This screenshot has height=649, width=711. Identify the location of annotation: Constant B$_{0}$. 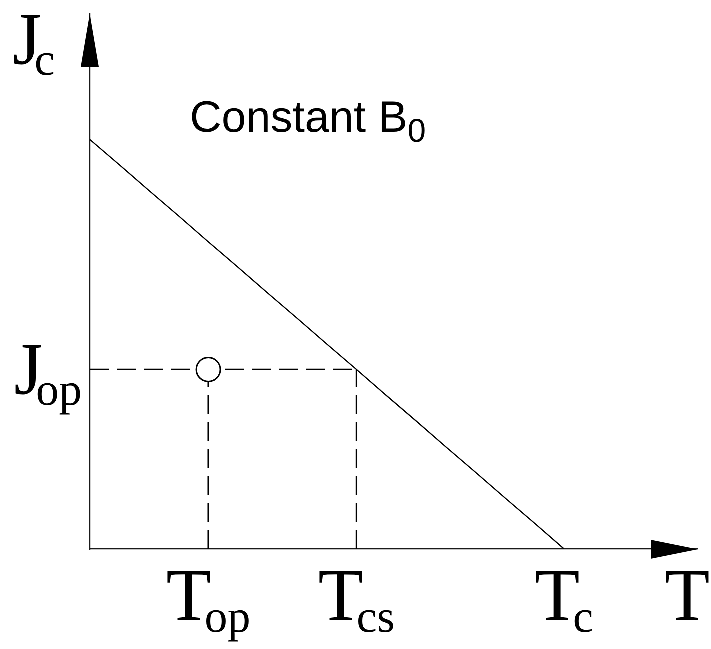
(308, 121).